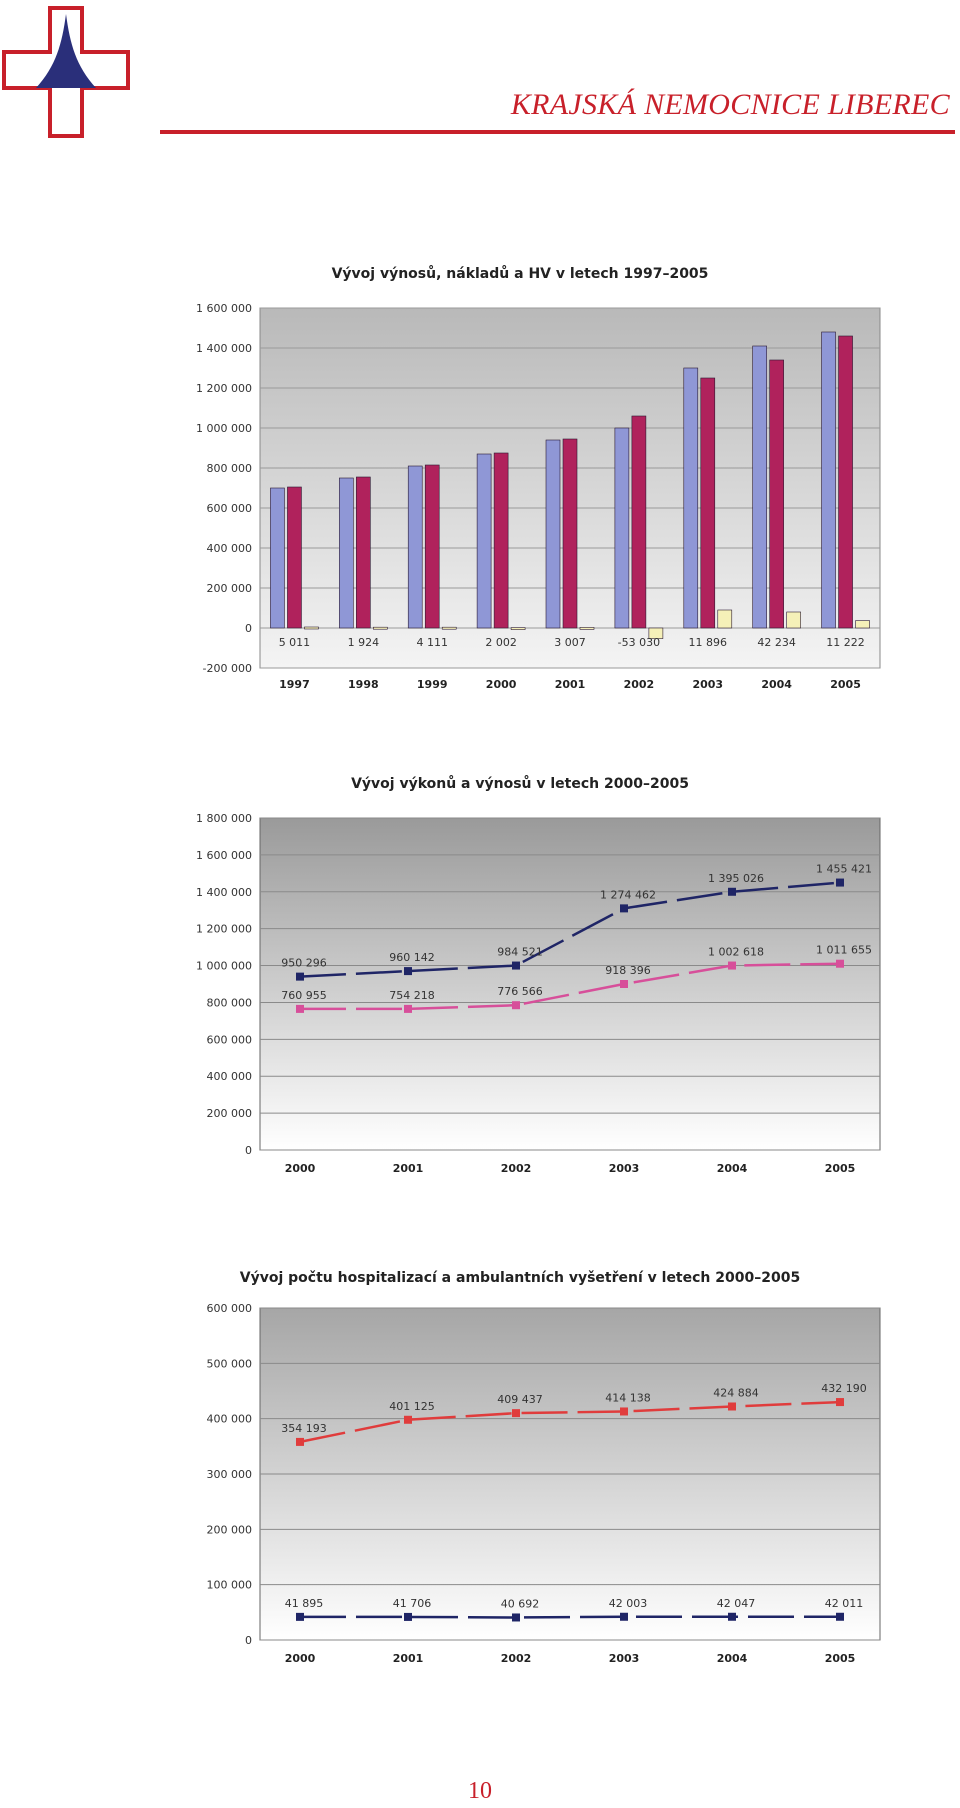 Image resolution: width=960 pixels, height=1808 pixels. I want to click on data-label: 754 218, so click(412, 995).